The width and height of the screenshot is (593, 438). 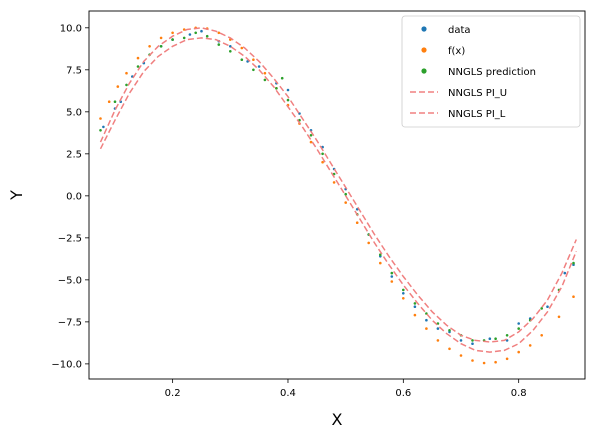 I want to click on y-tick-label: −5.0, so click(x=70, y=280).